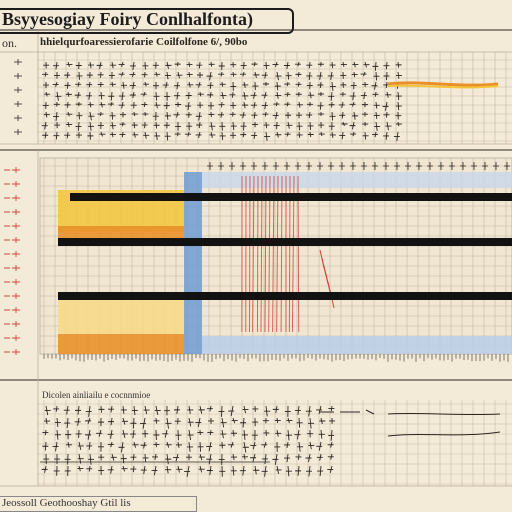 The width and height of the screenshot is (512, 512). What do you see at coordinates (9, 43) in the screenshot?
I see `margin-label: on.` at bounding box center [9, 43].